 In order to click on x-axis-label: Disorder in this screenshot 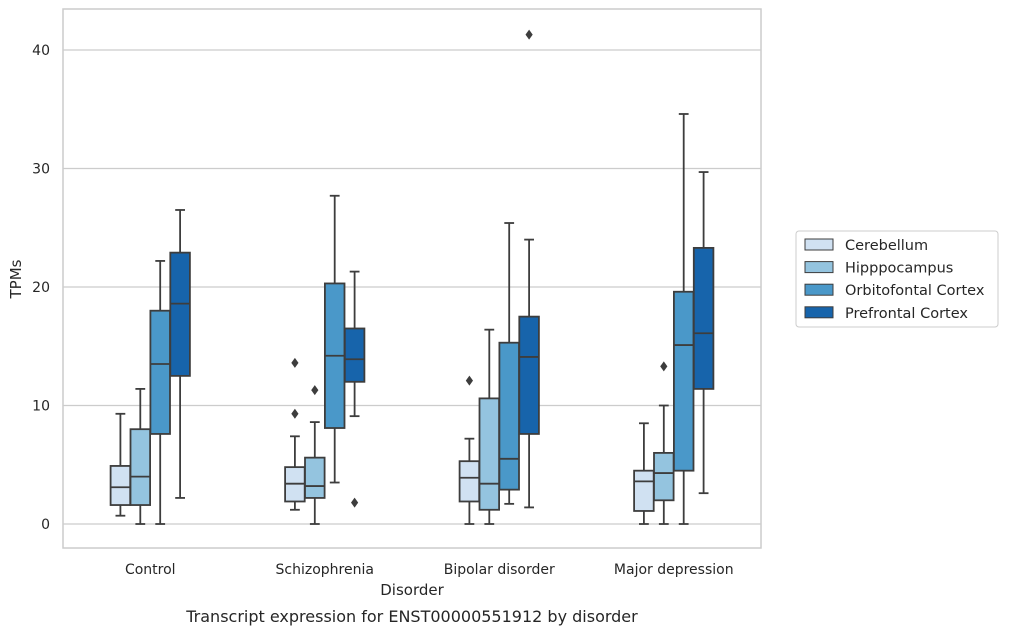, I will do `click(412, 590)`.